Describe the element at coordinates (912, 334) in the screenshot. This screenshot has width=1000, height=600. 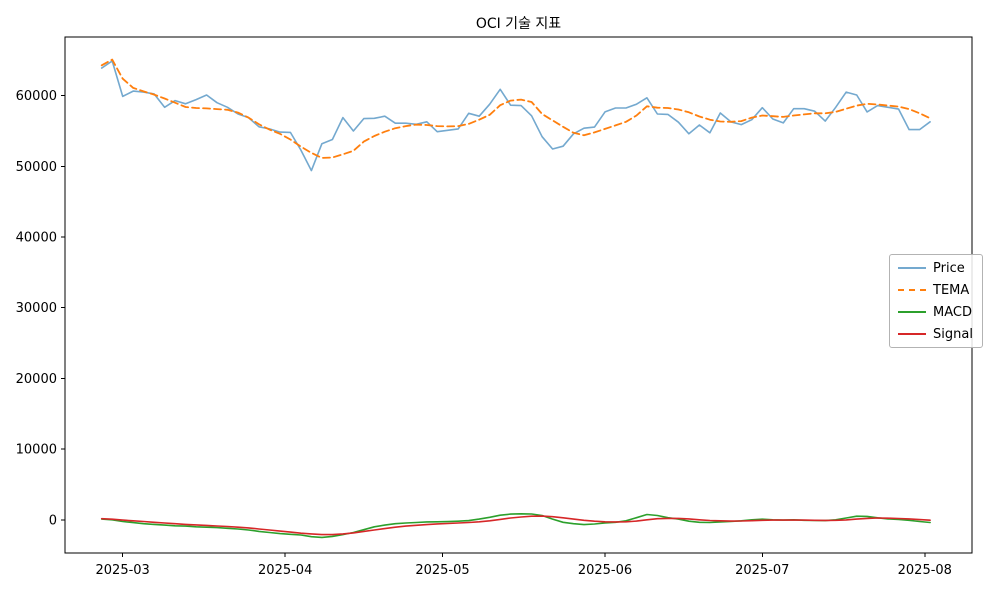
I see `legend-line-signal-icon` at that location.